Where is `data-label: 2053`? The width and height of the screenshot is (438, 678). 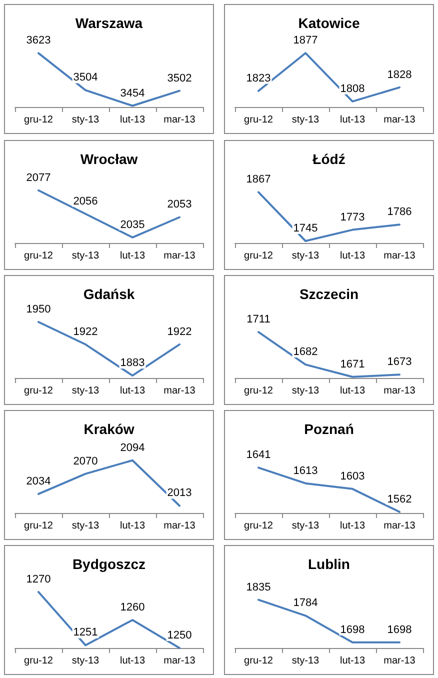
data-label: 2053 is located at coordinates (179, 204).